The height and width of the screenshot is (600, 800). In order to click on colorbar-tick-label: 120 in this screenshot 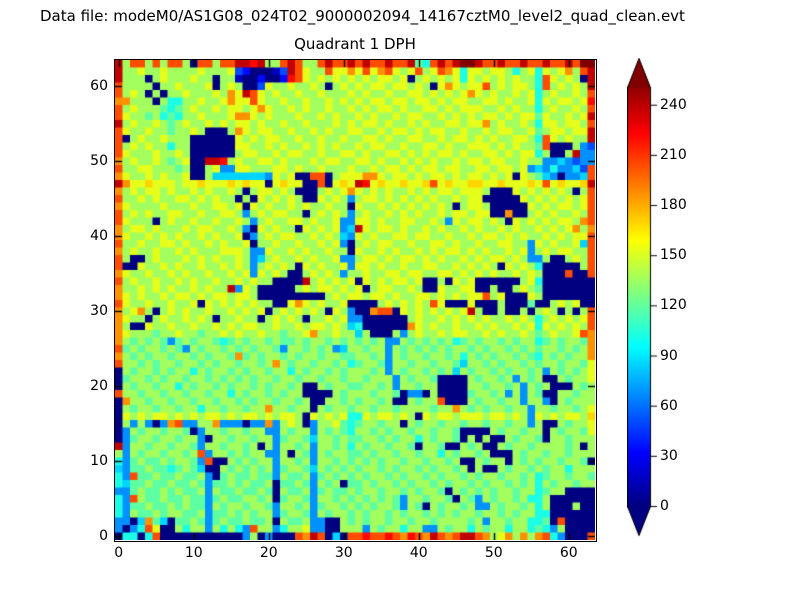, I will do `click(673, 305)`.